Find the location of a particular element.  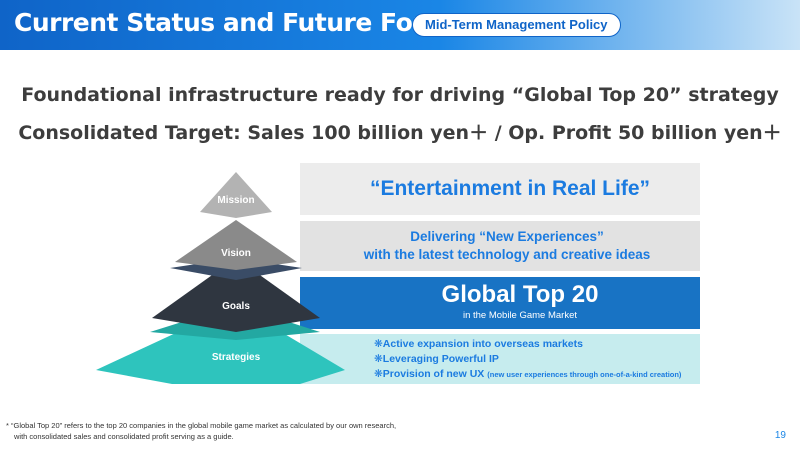

pyramid-label-vision: Vision is located at coordinates (236, 253).